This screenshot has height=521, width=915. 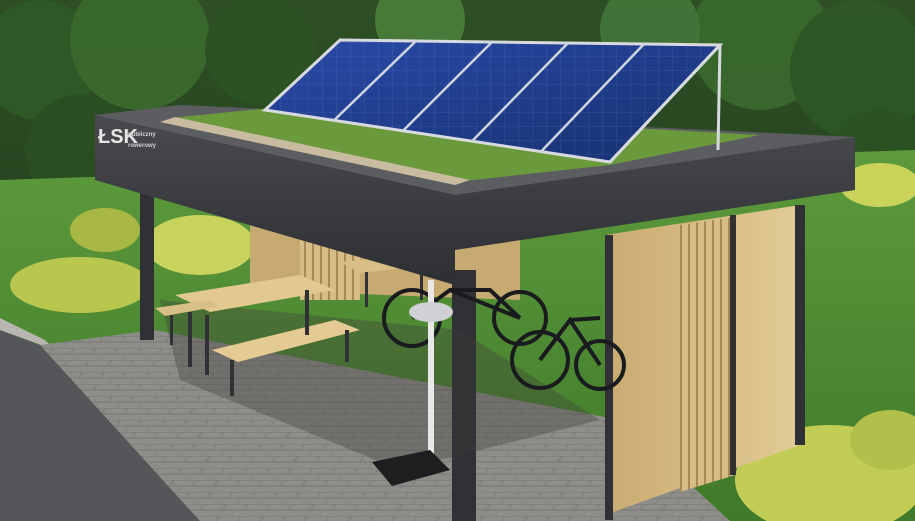 What do you see at coordinates (800, 325) in the screenshot?
I see `cabin-post-right` at bounding box center [800, 325].